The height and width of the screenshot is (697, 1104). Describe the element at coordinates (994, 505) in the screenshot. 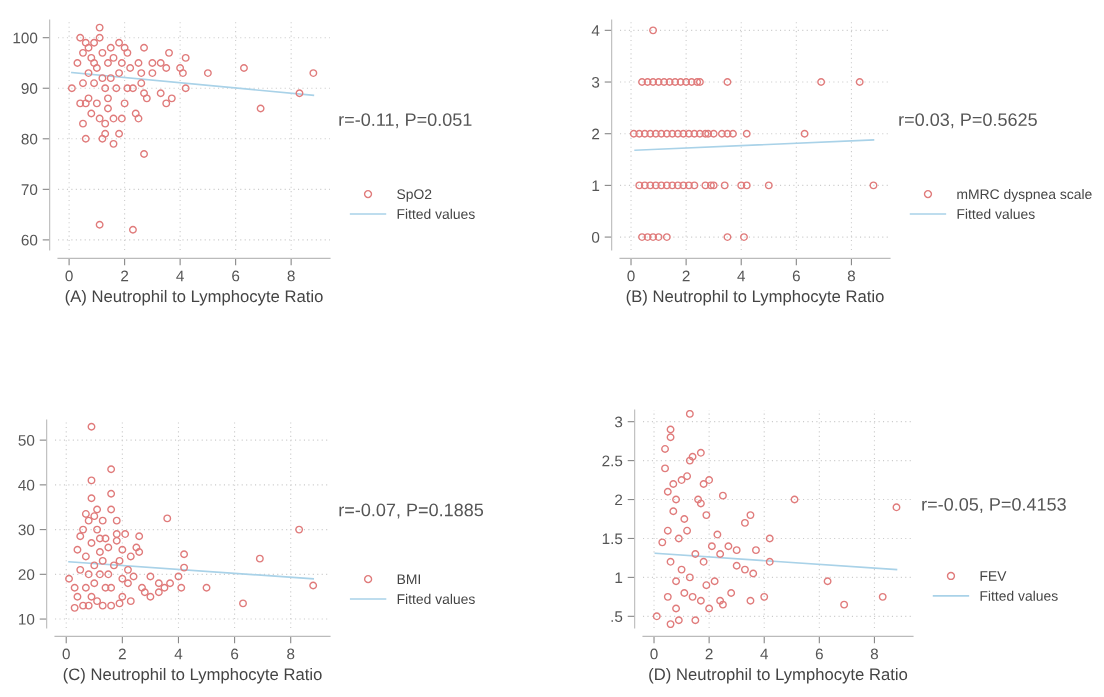

I see `text: r=-0.05, P=0.4153` at that location.